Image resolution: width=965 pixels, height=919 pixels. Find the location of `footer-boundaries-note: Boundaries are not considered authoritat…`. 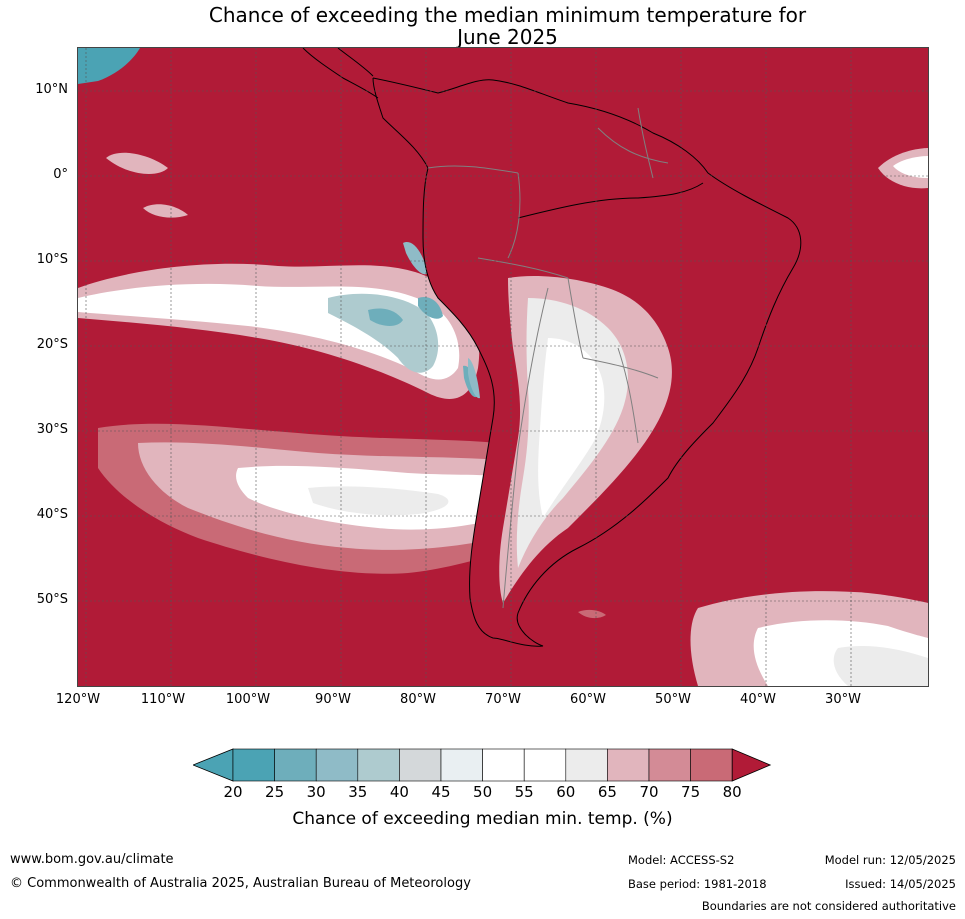

footer-boundaries-note: Boundaries are not considered authoritat… is located at coordinates (828, 906).